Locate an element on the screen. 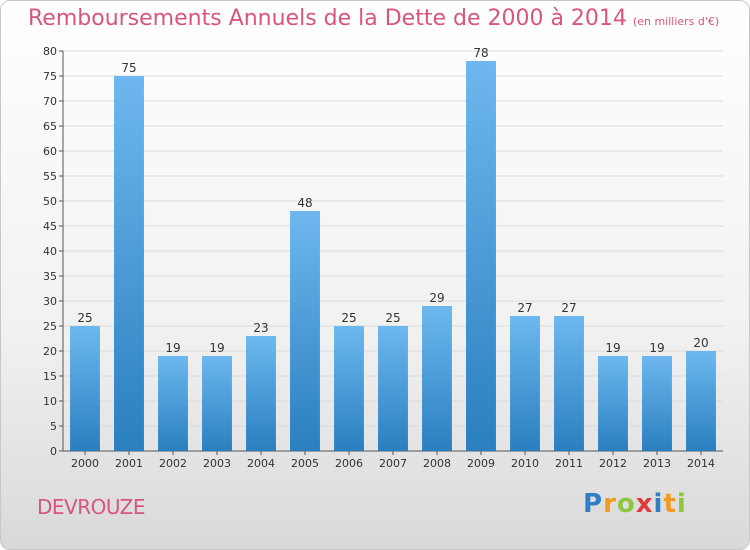 This screenshot has height=550, width=750. x-tick-label: 2012 is located at coordinates (613, 463).